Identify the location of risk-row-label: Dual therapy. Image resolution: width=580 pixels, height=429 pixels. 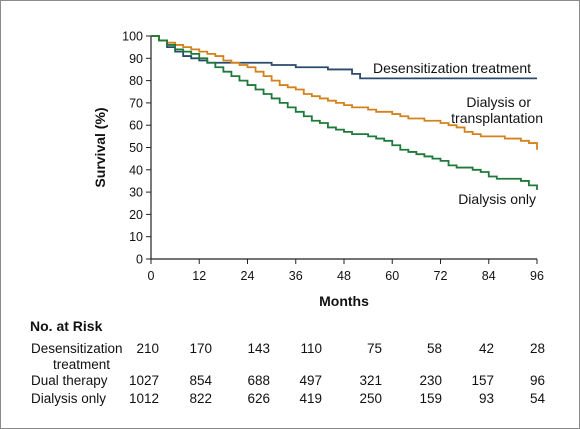
(69, 381).